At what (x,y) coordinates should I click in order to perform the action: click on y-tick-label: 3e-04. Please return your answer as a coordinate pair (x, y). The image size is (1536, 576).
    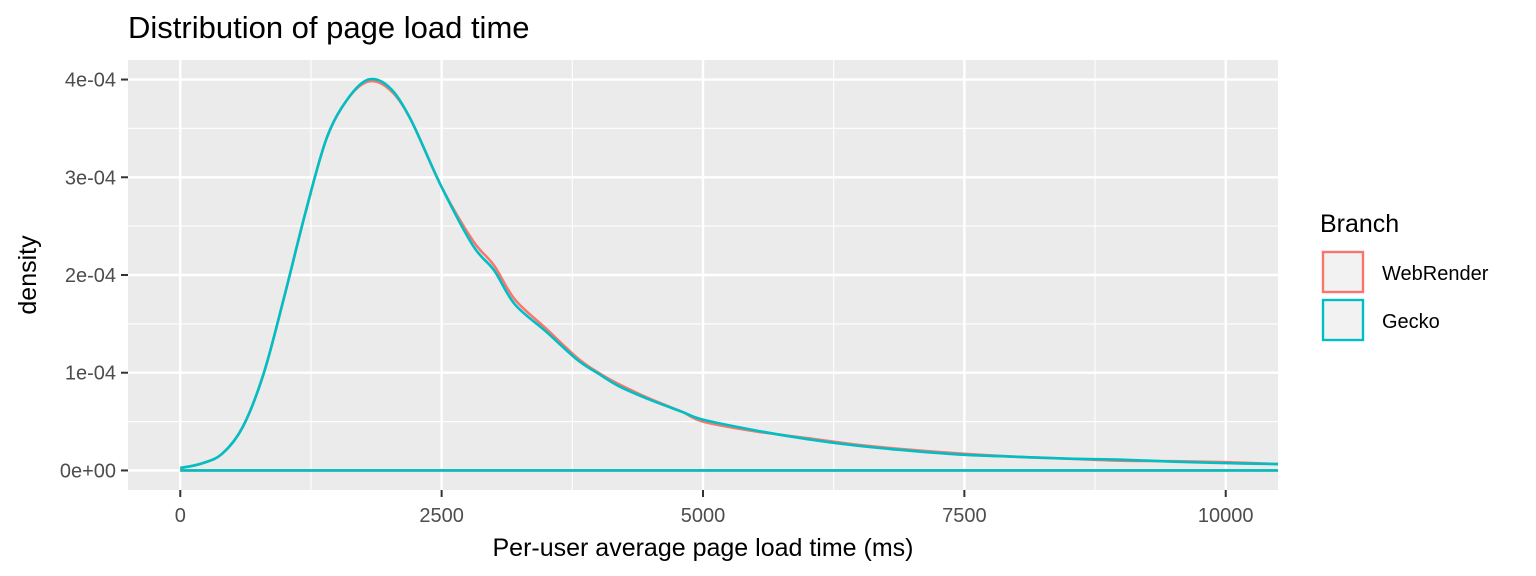
    Looking at the image, I should click on (90, 178).